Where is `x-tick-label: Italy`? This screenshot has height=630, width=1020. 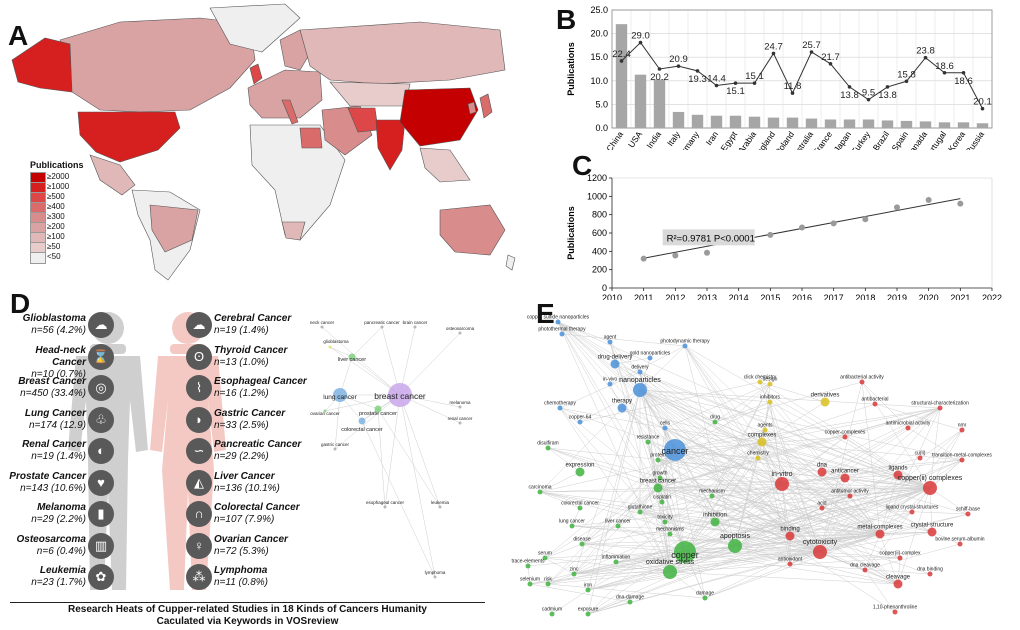 x-tick-label: Italy is located at coordinates (674, 138).